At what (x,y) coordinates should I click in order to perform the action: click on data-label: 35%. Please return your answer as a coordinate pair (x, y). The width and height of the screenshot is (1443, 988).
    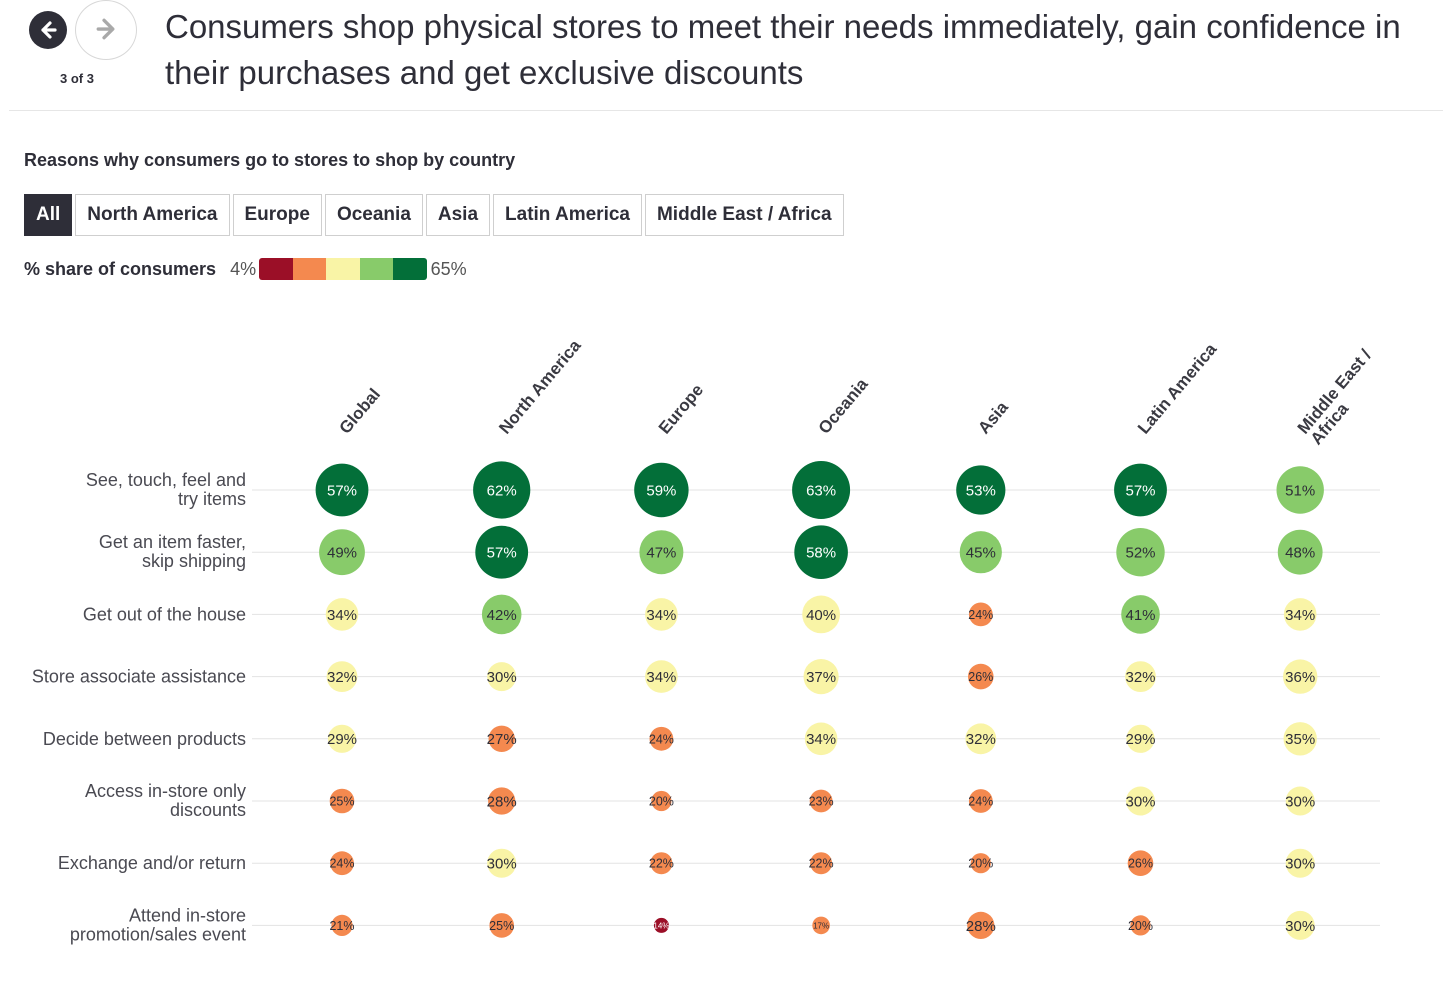
    Looking at the image, I should click on (1300, 739).